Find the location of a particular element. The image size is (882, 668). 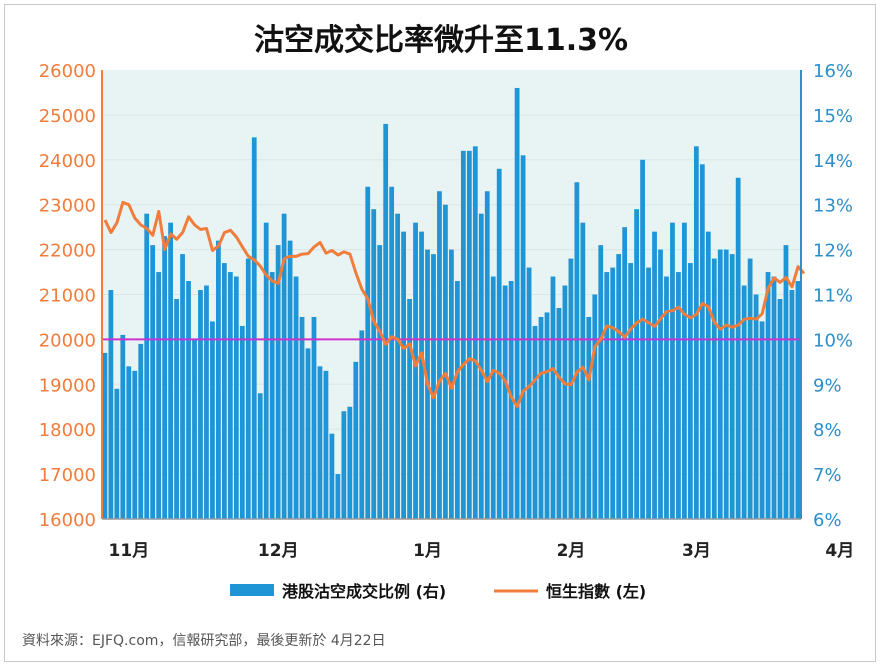

x-tick-label: 1月 is located at coordinates (427, 551).